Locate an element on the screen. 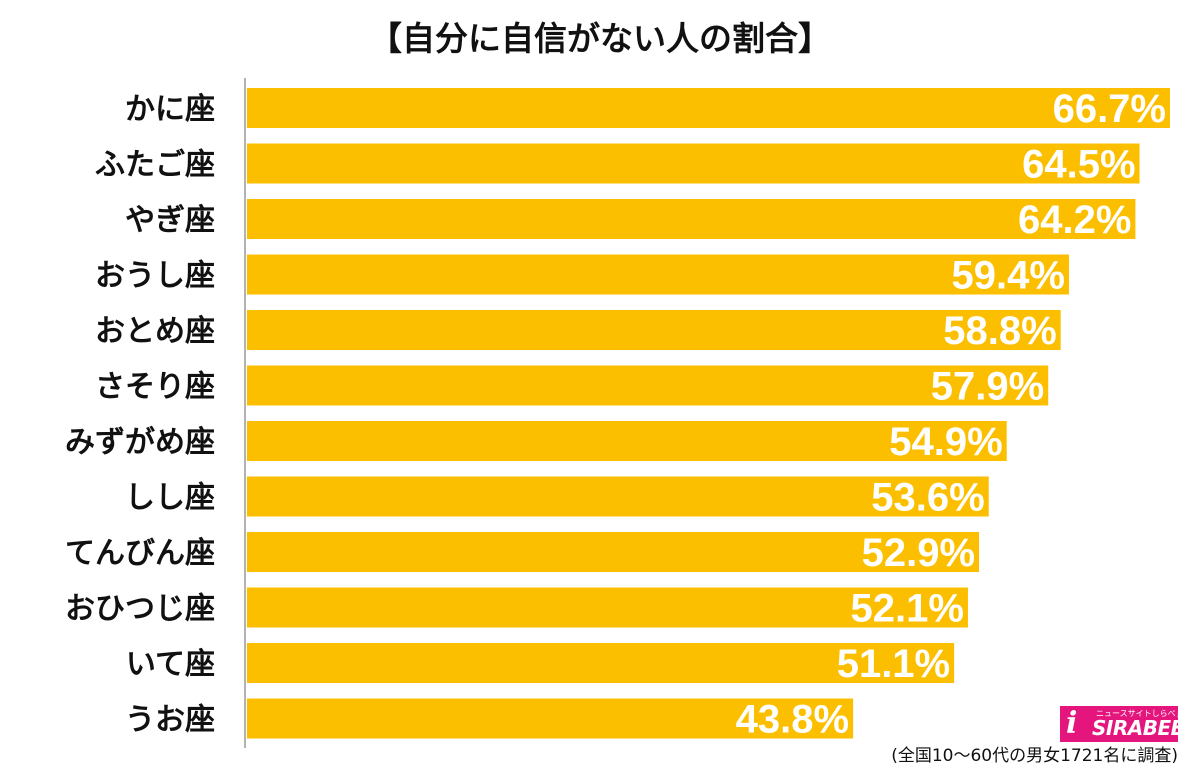 This screenshot has height=781, width=1200. value-label-1: 66.7% is located at coordinates (1109, 109).